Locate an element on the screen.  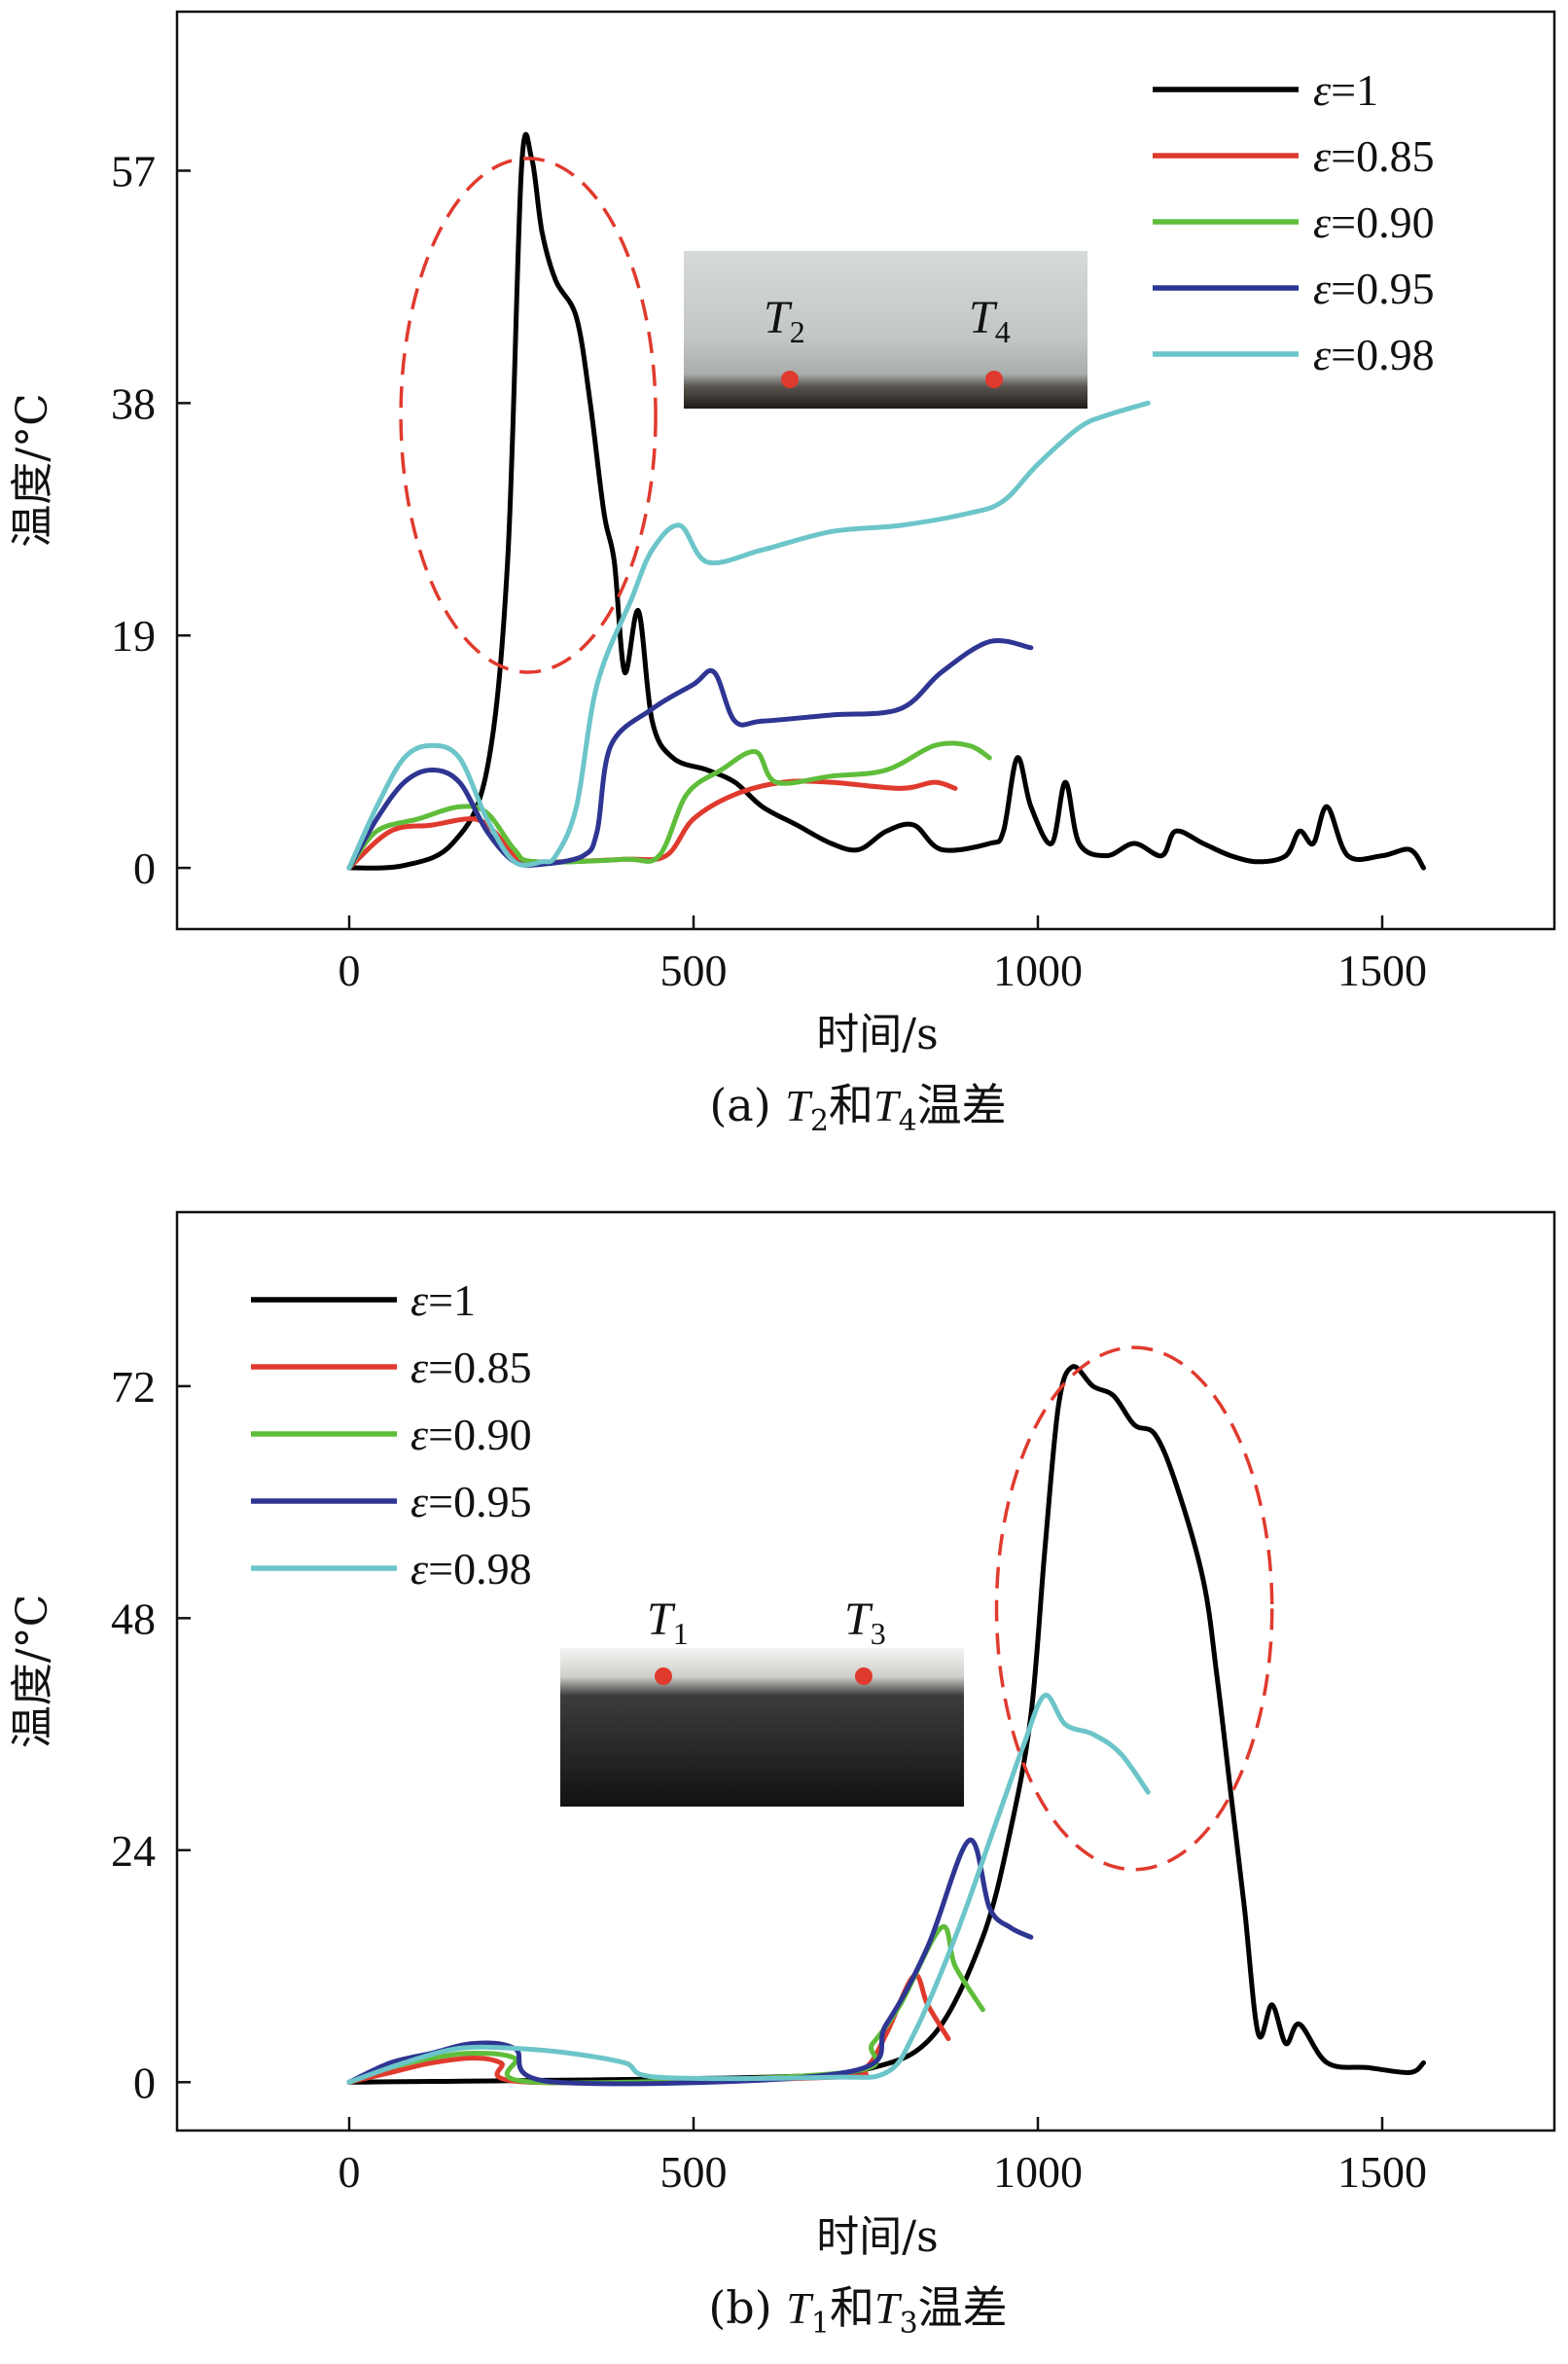
caption-prefix: (a) is located at coordinates (747, 1105).